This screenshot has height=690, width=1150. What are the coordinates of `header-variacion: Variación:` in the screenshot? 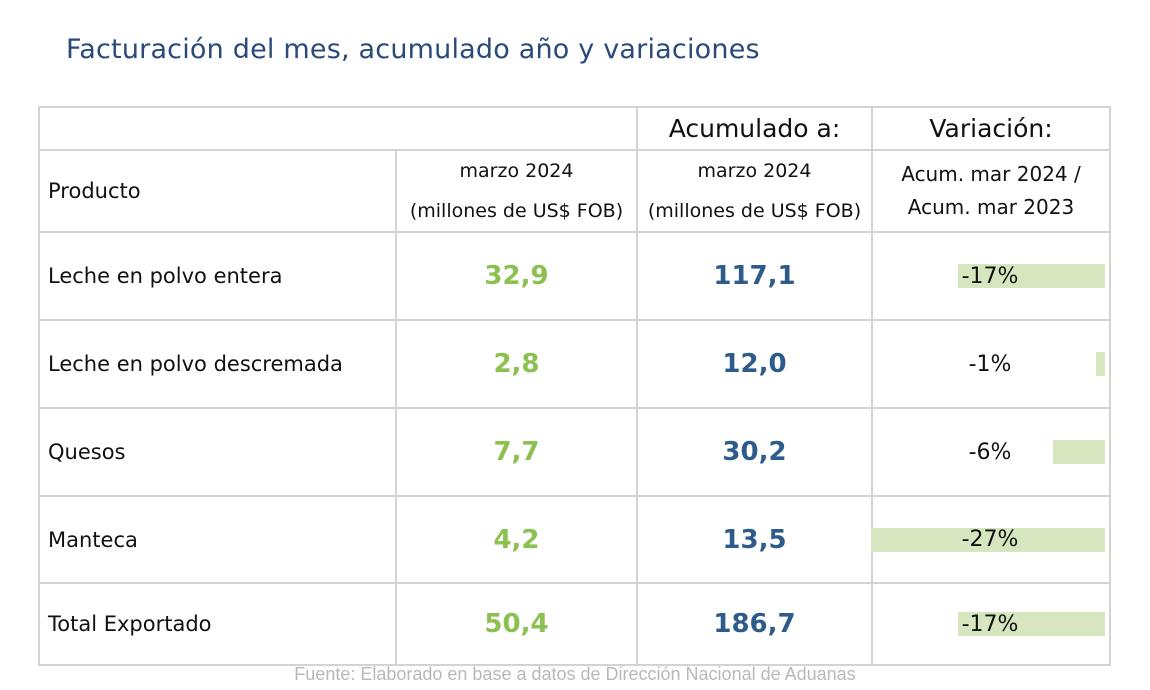 It's located at (991, 128).